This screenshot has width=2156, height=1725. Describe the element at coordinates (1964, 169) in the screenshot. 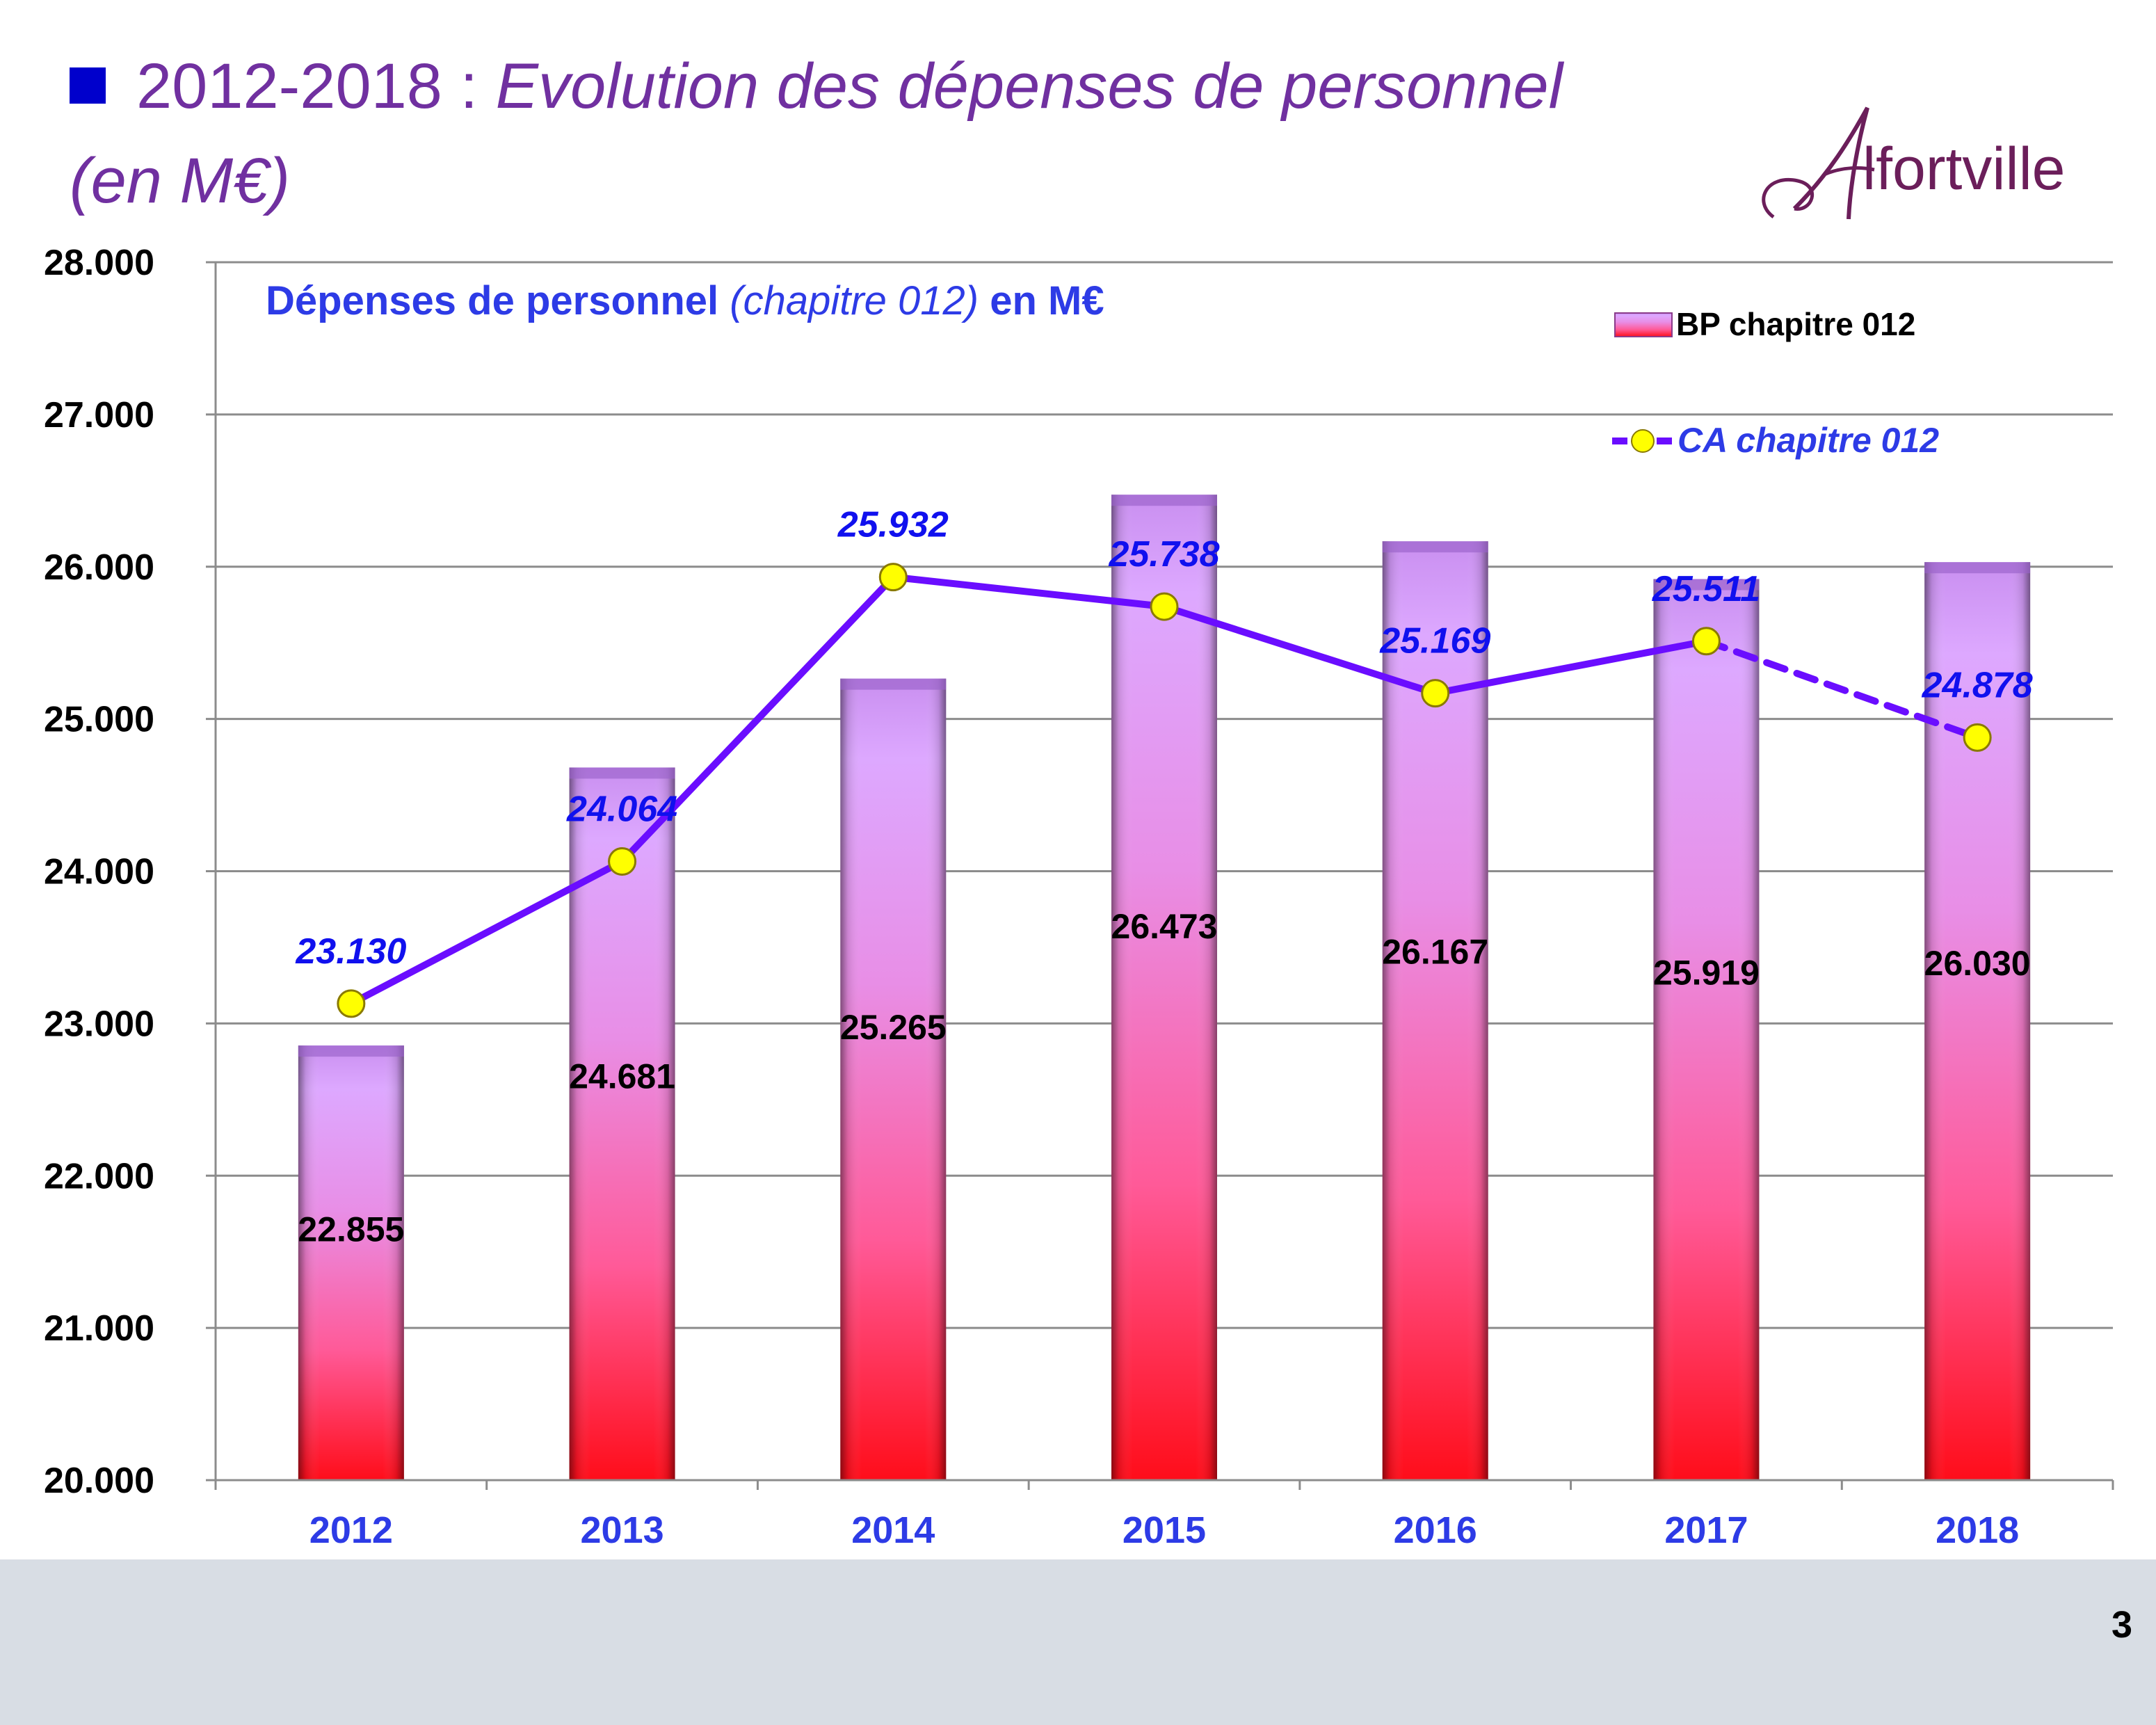

I see `svg-text: lfortville` at that location.